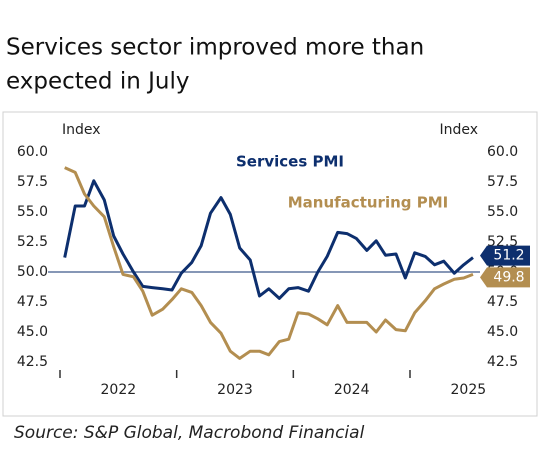  I want to click on y-tick-label: 52.5, so click(32, 242).